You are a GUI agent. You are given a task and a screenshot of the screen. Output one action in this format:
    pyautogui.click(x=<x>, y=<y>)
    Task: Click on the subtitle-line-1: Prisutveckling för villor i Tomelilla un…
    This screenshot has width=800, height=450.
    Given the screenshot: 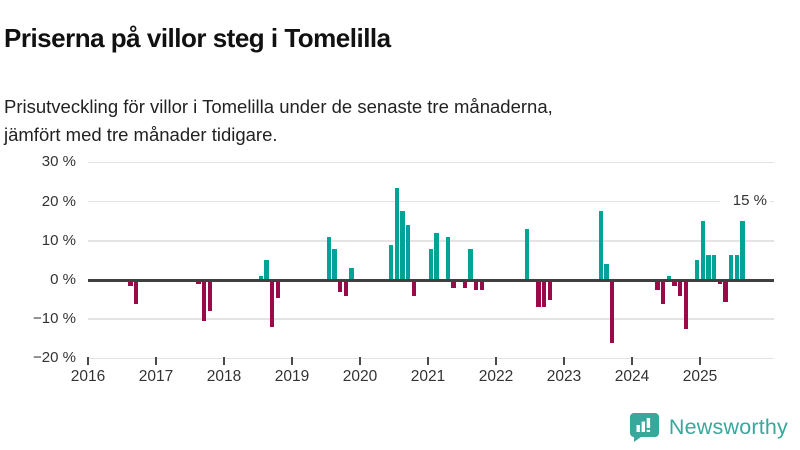 What is the action you would take?
    pyautogui.click(x=278, y=106)
    